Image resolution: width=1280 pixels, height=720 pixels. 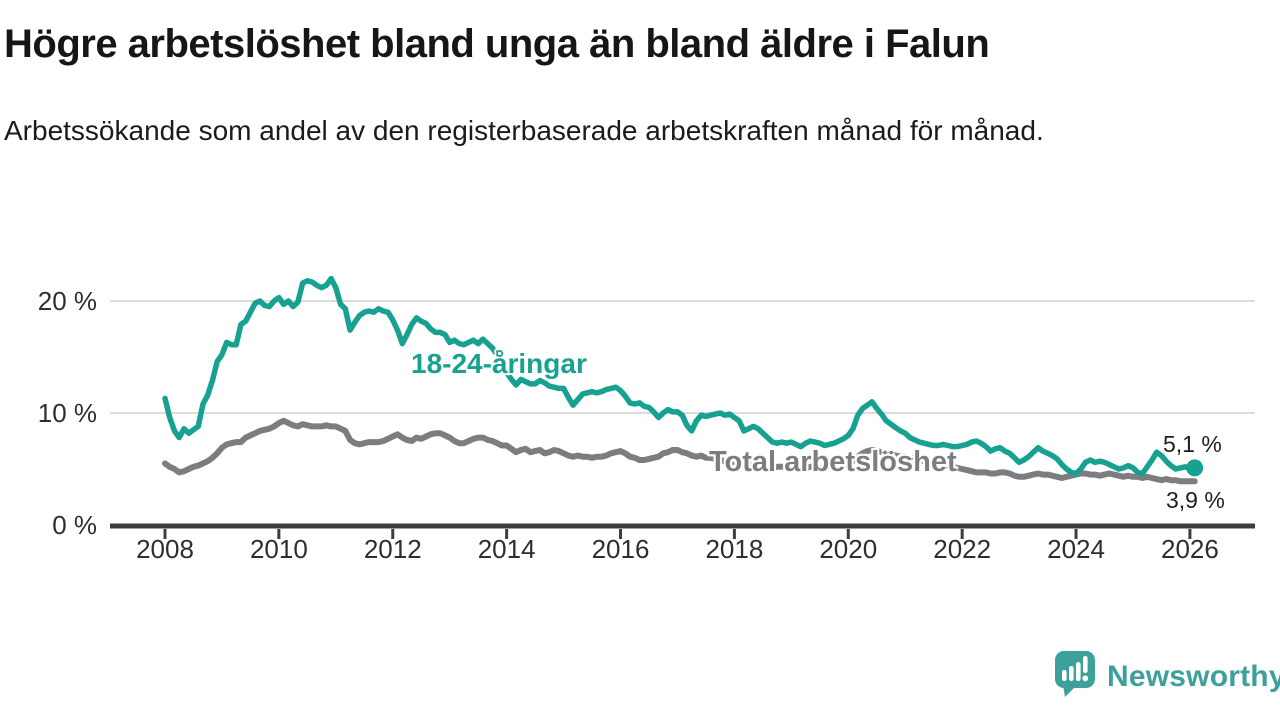 What do you see at coordinates (833, 462) in the screenshot?
I see `series-label-total: Total arbetslöshet` at bounding box center [833, 462].